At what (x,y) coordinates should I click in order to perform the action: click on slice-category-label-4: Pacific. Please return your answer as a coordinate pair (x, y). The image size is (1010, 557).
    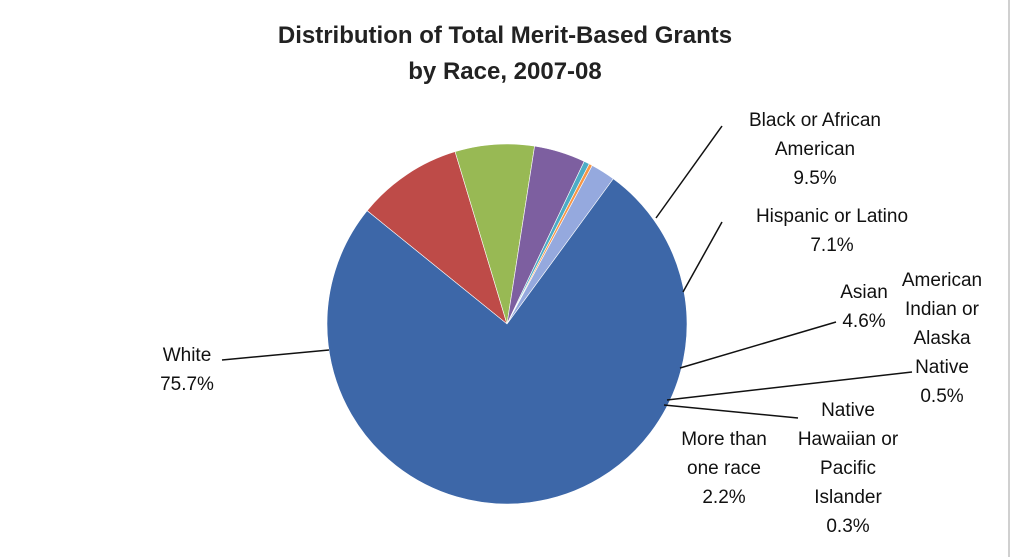
    Looking at the image, I should click on (848, 468).